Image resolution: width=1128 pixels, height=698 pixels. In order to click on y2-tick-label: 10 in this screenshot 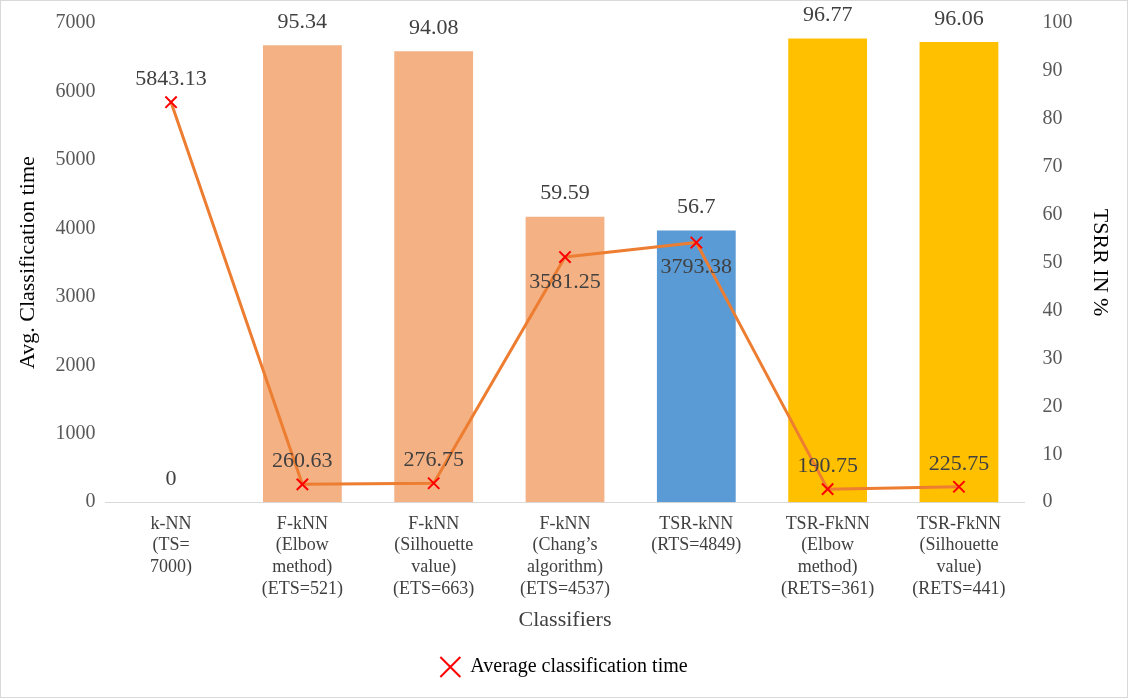, I will do `click(1052, 452)`.